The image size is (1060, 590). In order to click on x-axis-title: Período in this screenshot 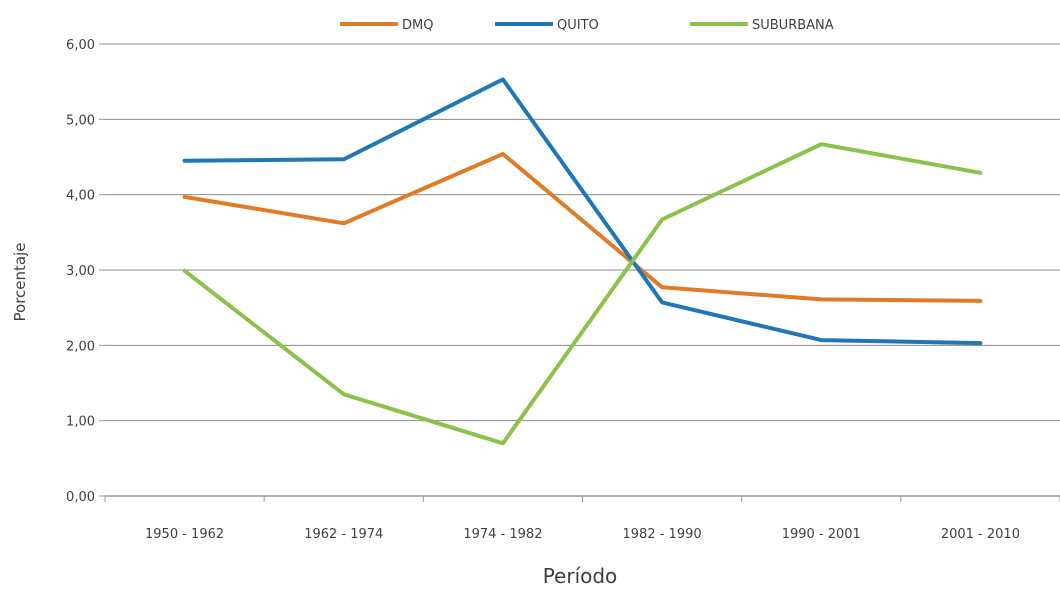, I will do `click(580, 576)`.